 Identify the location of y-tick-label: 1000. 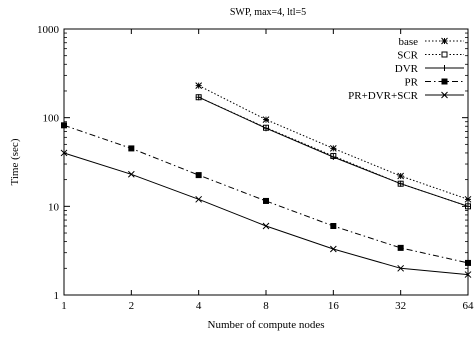
(48, 30).